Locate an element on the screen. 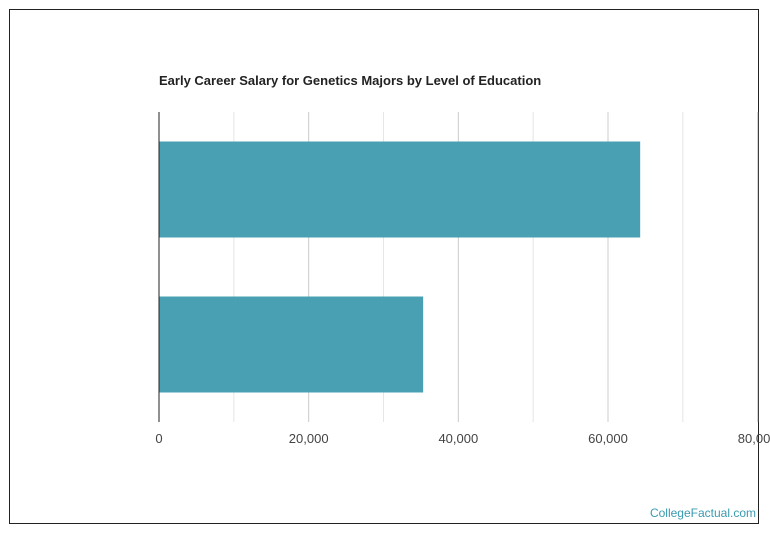  x-tick-label: 20,000 is located at coordinates (309, 438).